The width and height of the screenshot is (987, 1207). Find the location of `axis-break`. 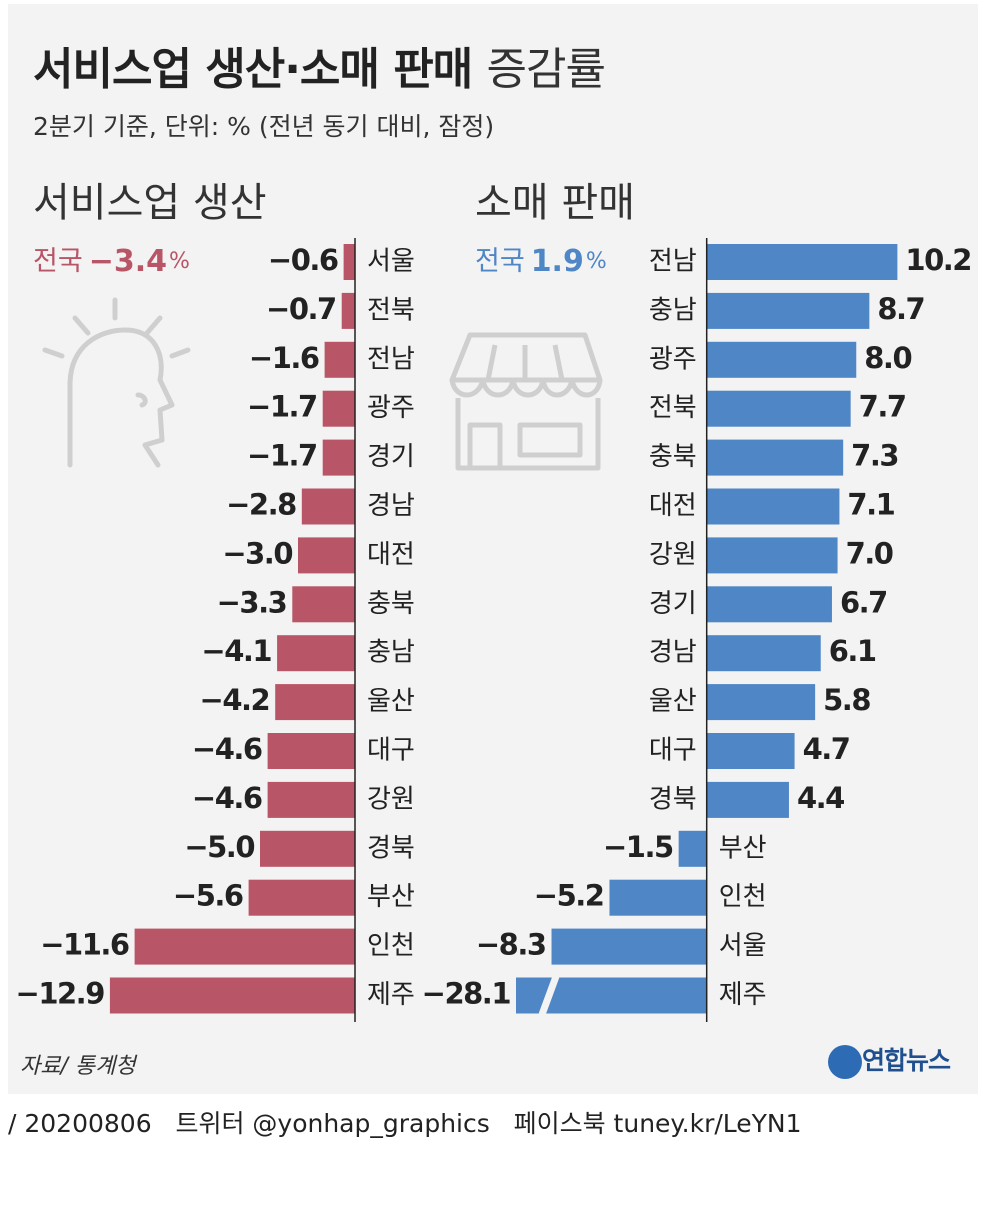

axis-break is located at coordinates (549, 995).